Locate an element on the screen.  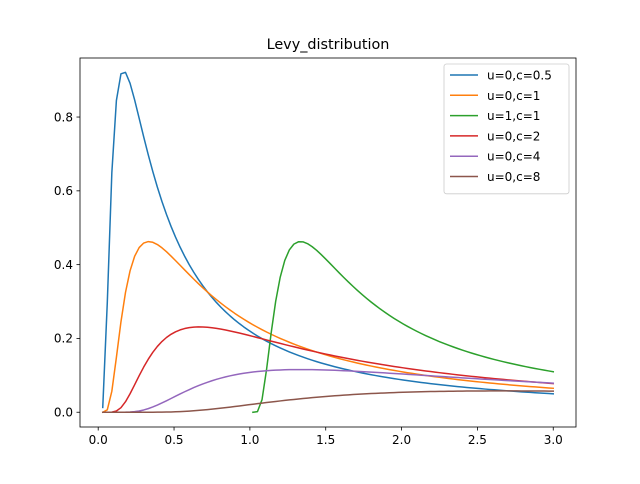
x-tick-label: 0.0 is located at coordinates (98, 440).